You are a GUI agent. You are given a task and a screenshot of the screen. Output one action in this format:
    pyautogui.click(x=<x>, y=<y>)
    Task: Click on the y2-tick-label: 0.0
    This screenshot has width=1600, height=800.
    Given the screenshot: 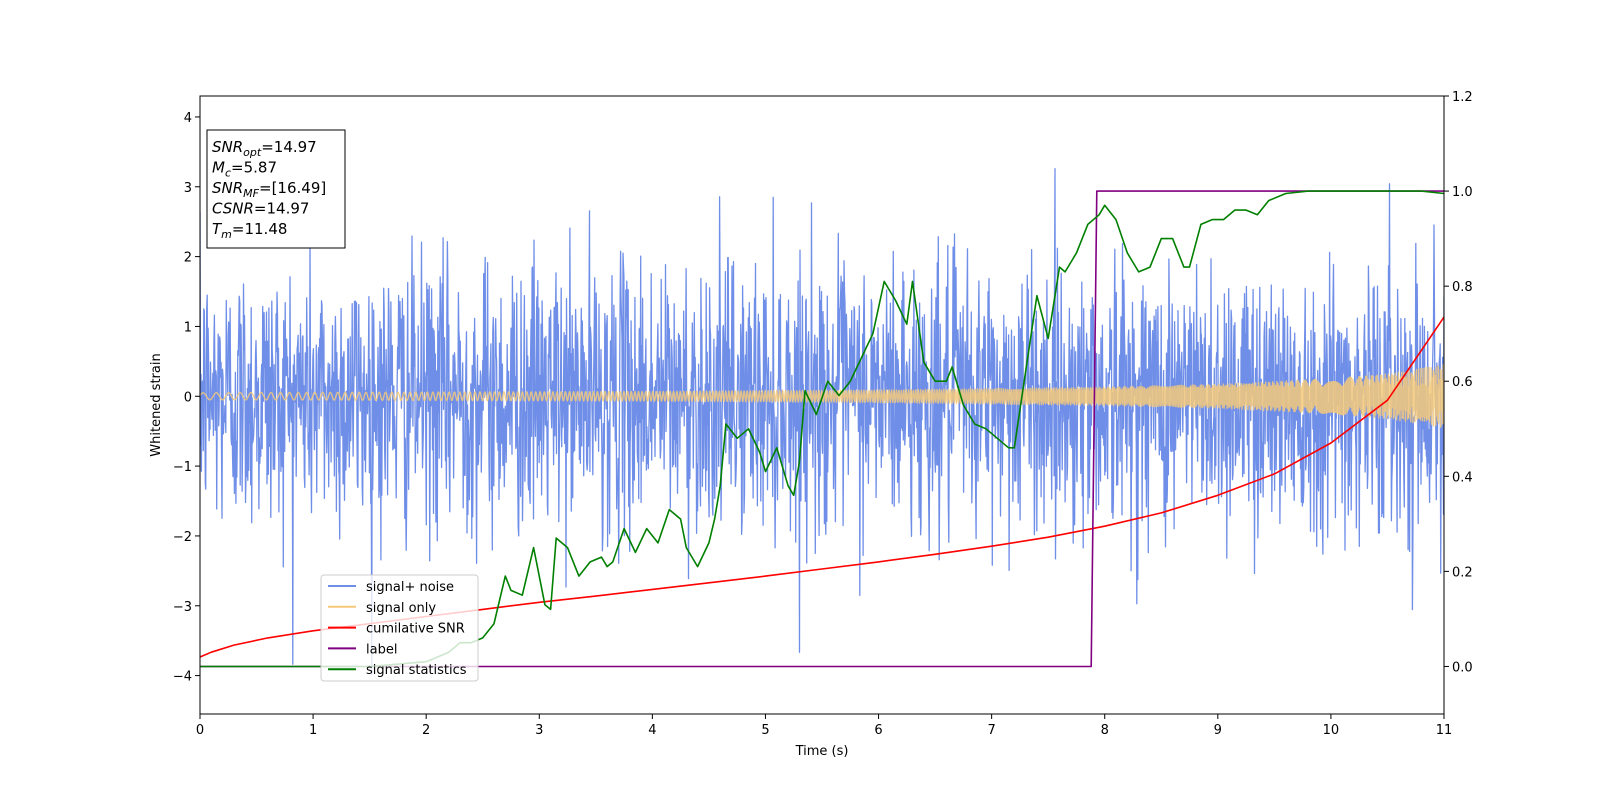 What is the action you would take?
    pyautogui.click(x=1462, y=667)
    